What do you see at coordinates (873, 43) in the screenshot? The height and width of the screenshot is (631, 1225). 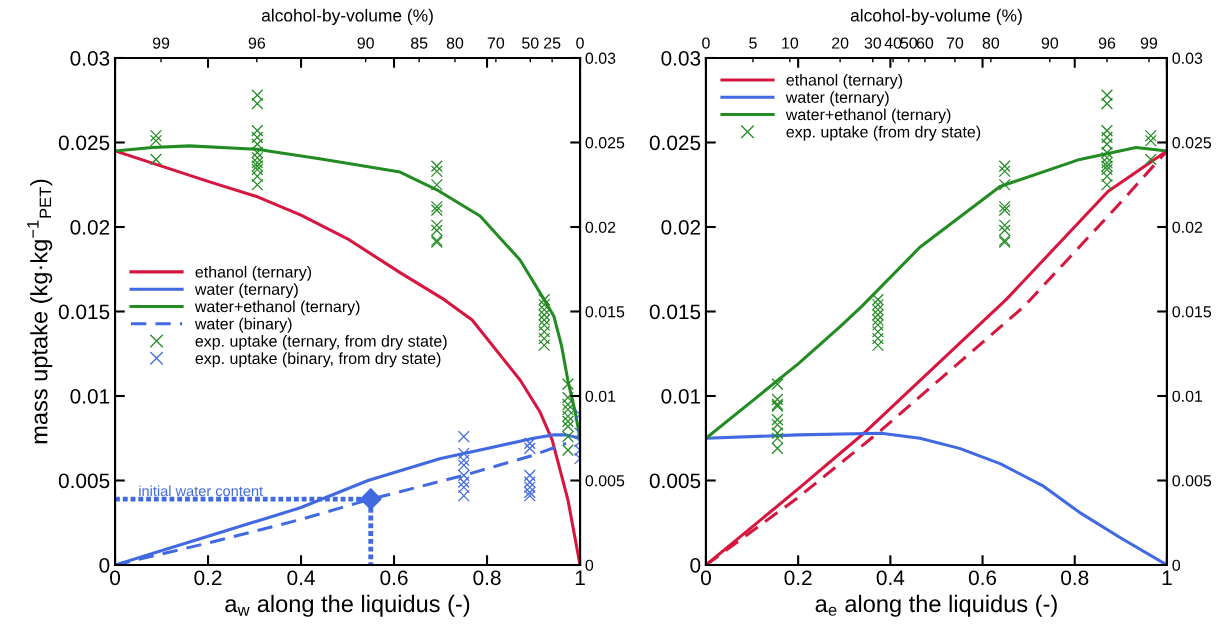 I see `text: 30` at bounding box center [873, 43].